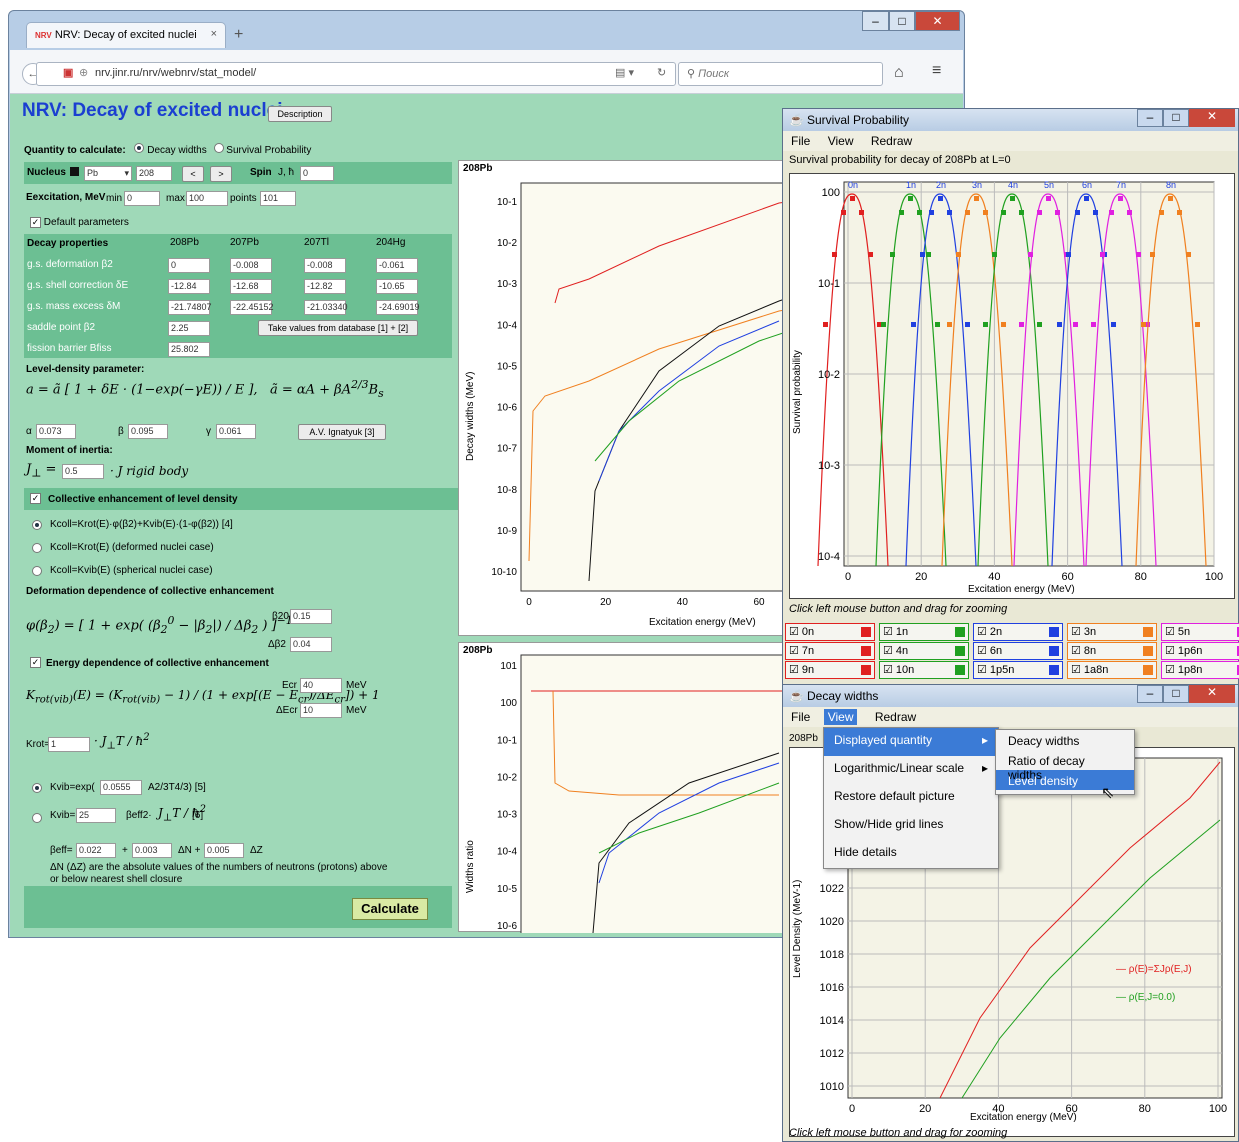  Describe the element at coordinates (1200, 651) in the screenshot. I see `legend-item: ☑ 1p6n` at that location.